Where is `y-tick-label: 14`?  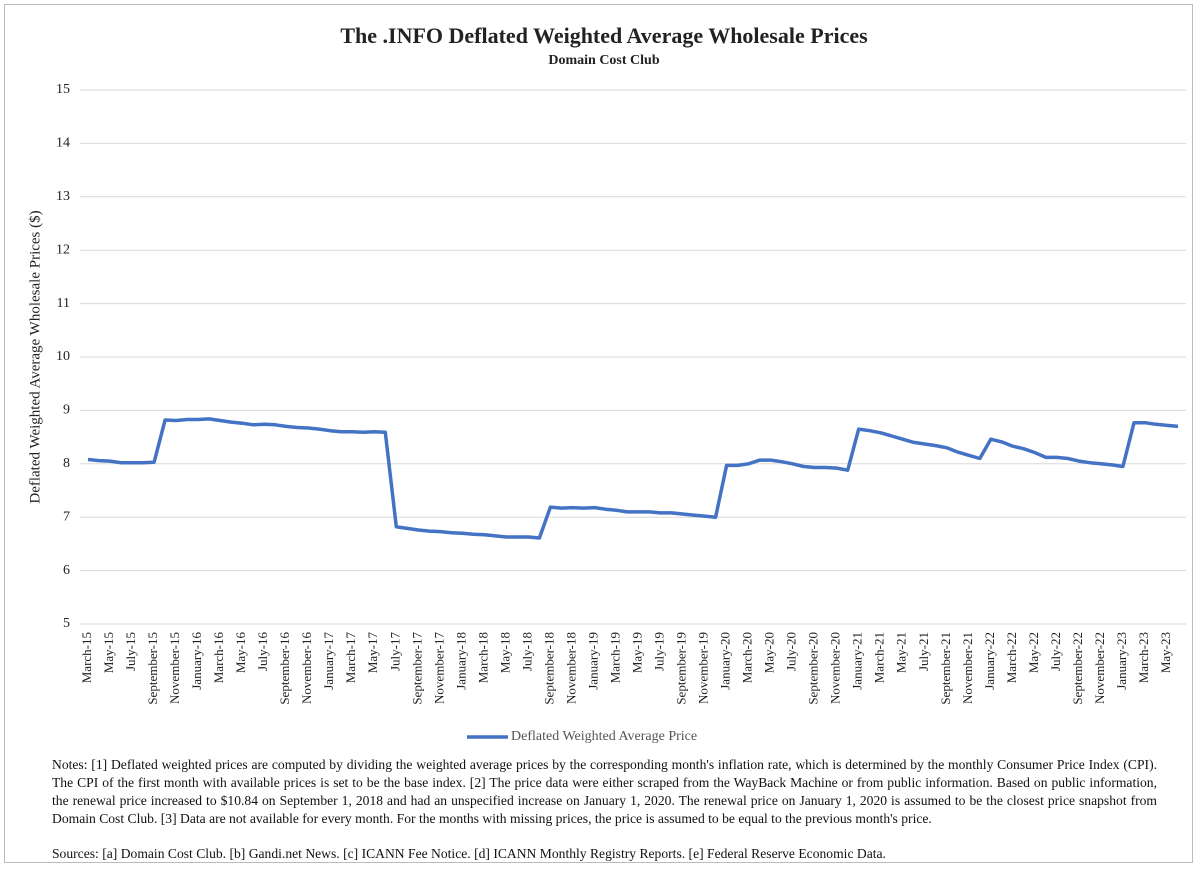
y-tick-label: 14 is located at coordinates (63, 143).